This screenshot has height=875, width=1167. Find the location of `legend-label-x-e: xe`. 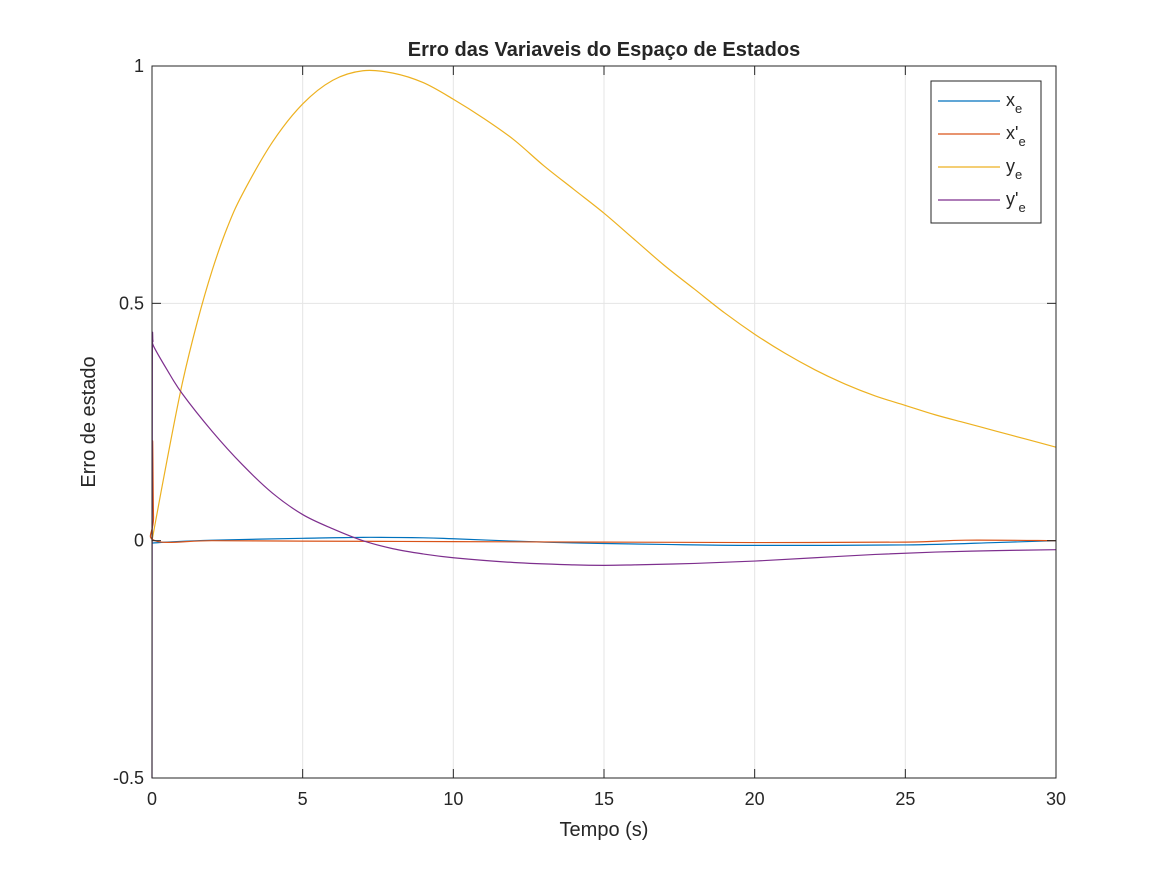

legend-label-x-e: xe is located at coordinates (1014, 103).